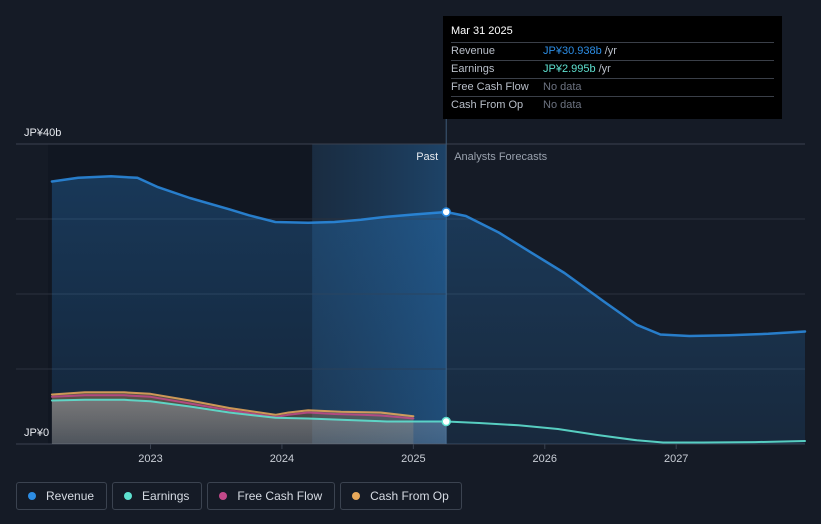 The width and height of the screenshot is (821, 524). Describe the element at coordinates (413, 459) in the screenshot. I see `x-tick-label: 2025` at that location.